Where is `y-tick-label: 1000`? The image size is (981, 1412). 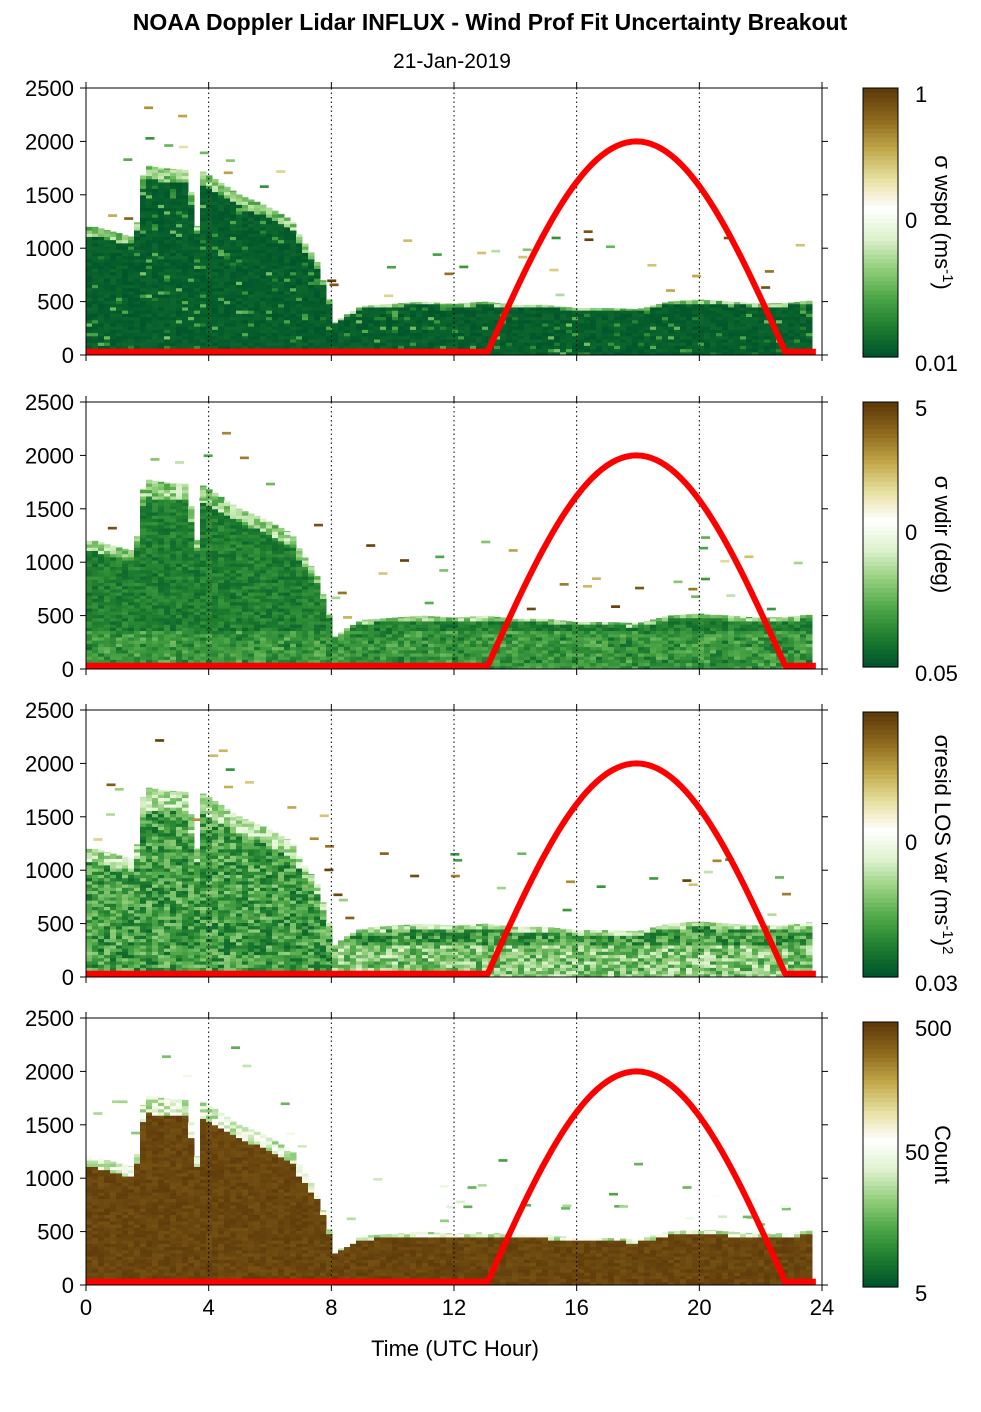 y-tick-label: 1000 is located at coordinates (49, 248).